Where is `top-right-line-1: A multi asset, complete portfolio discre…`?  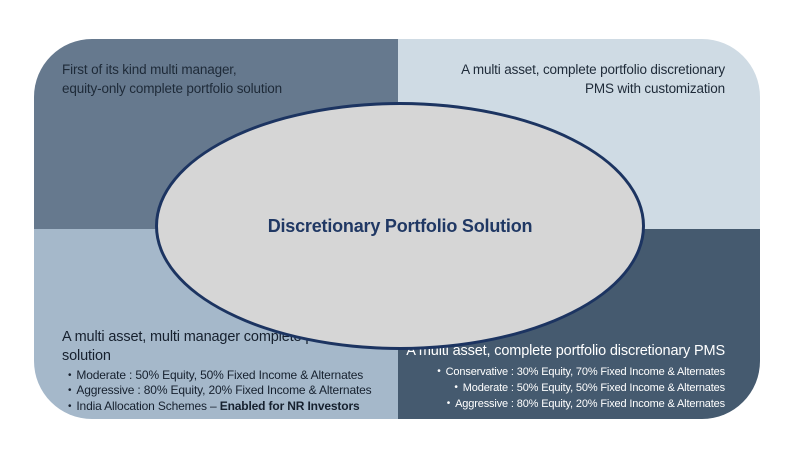
top-right-line-1: A multi asset, complete portfolio discre… is located at coordinates (593, 69).